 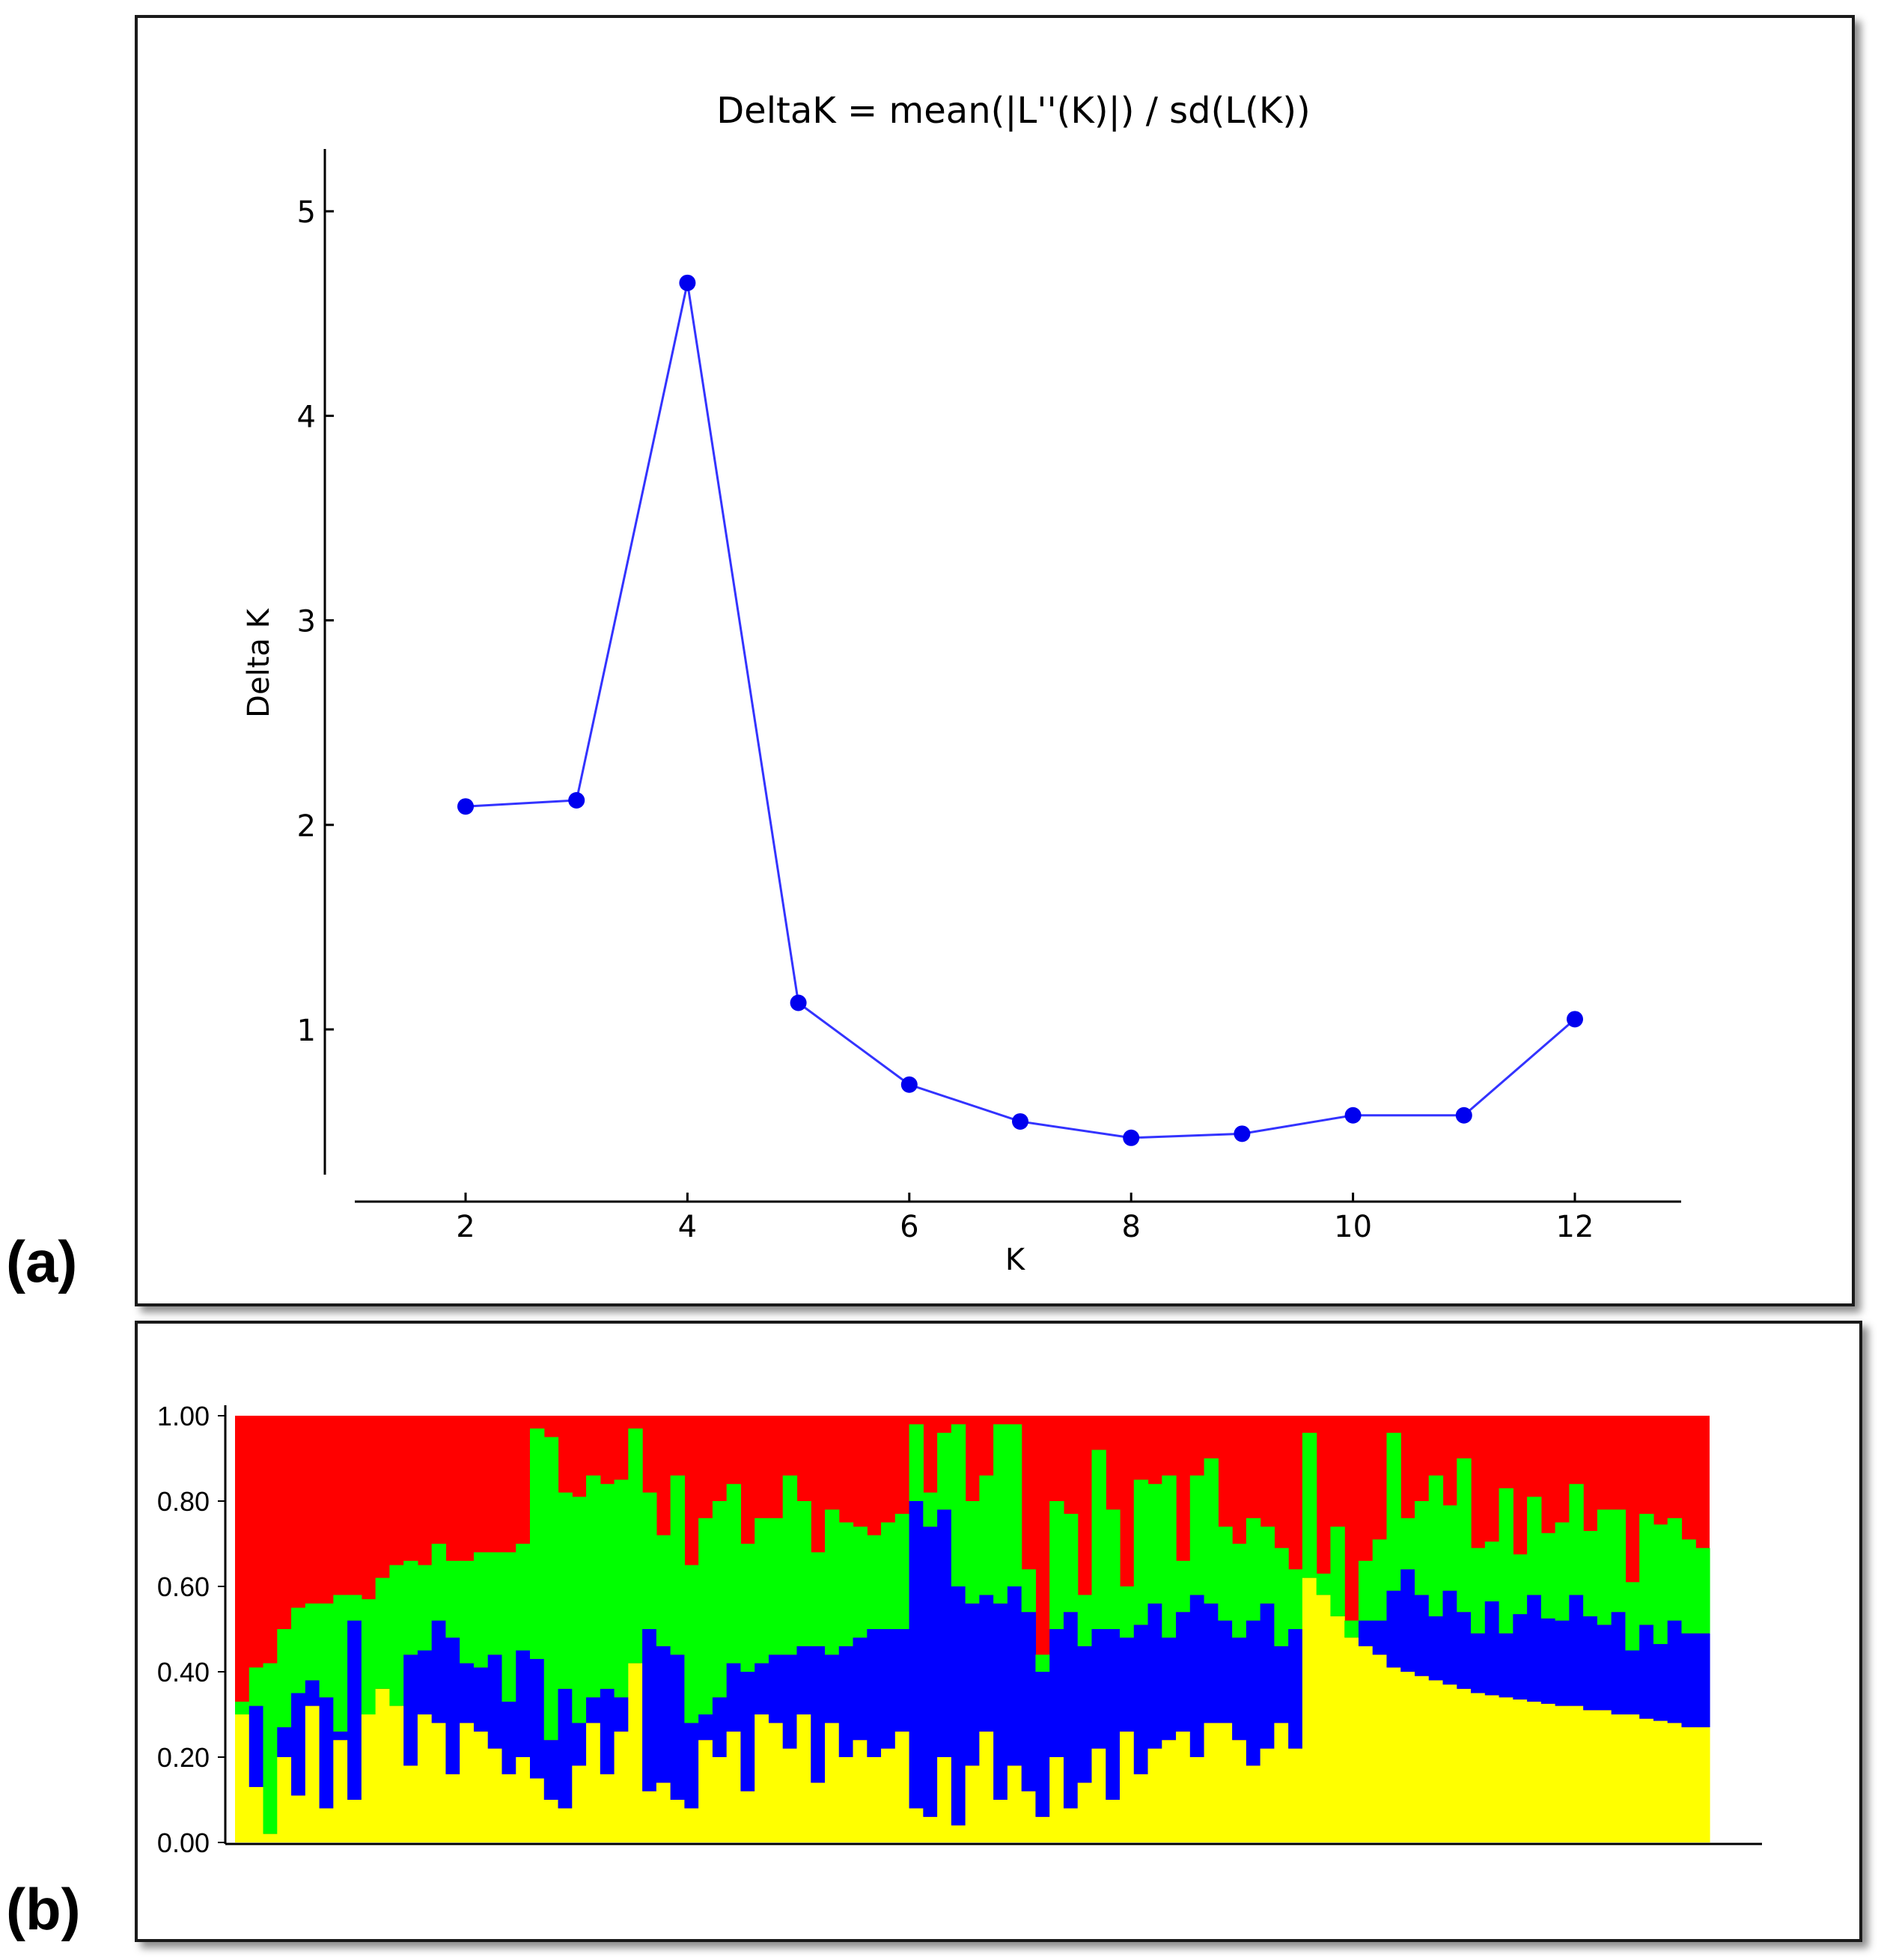 I want to click on chart-title: DeltaK = mean(|L''(K)|) / sd(L(K)), so click(x=1013, y=111).